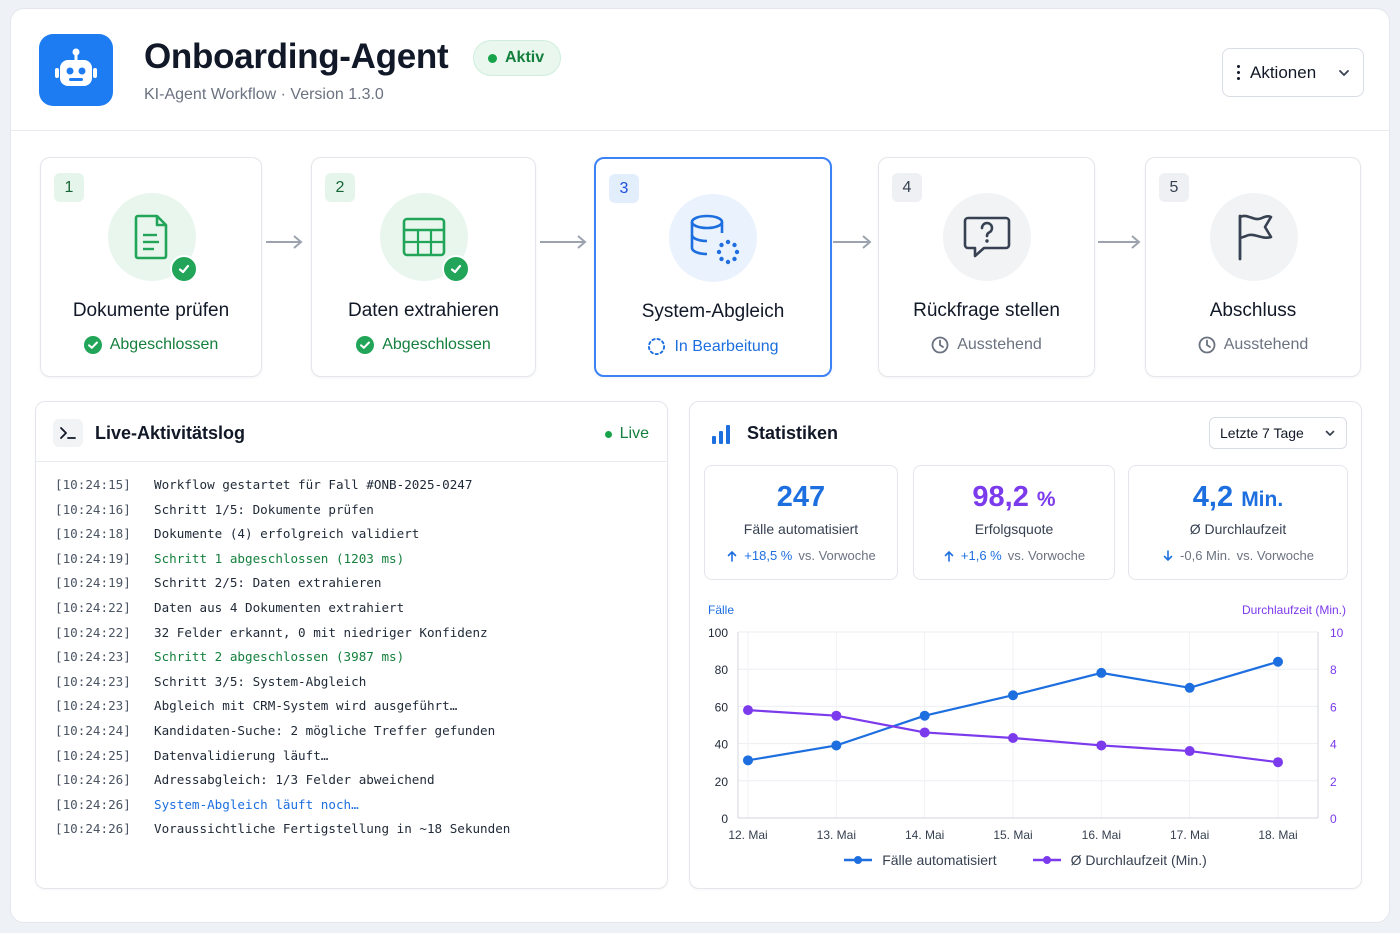  I want to click on log-message: Schritt 2/5: Daten extrahieren, so click(268, 583).